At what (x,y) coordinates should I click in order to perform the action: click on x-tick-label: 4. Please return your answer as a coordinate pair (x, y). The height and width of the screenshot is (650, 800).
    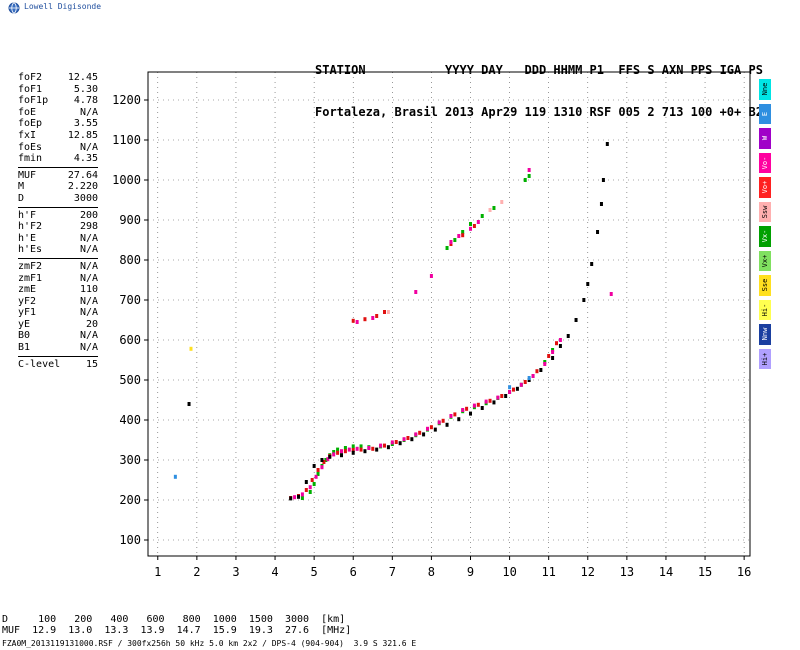
    Looking at the image, I should click on (274, 572).